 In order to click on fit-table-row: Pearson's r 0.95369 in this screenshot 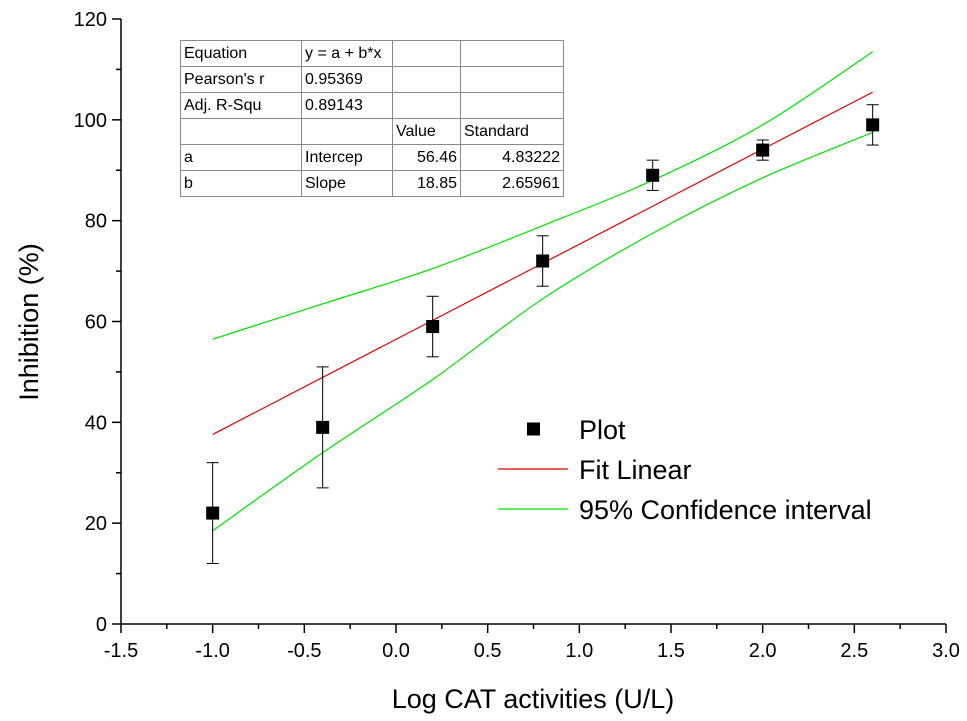, I will do `click(372, 79)`.